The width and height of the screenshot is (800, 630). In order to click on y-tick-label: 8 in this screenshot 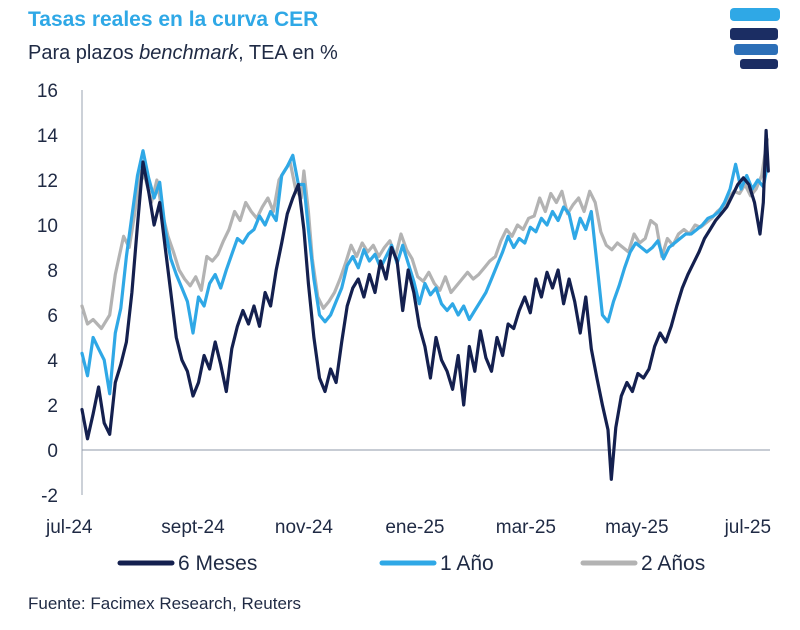, I will do `click(52, 271)`.